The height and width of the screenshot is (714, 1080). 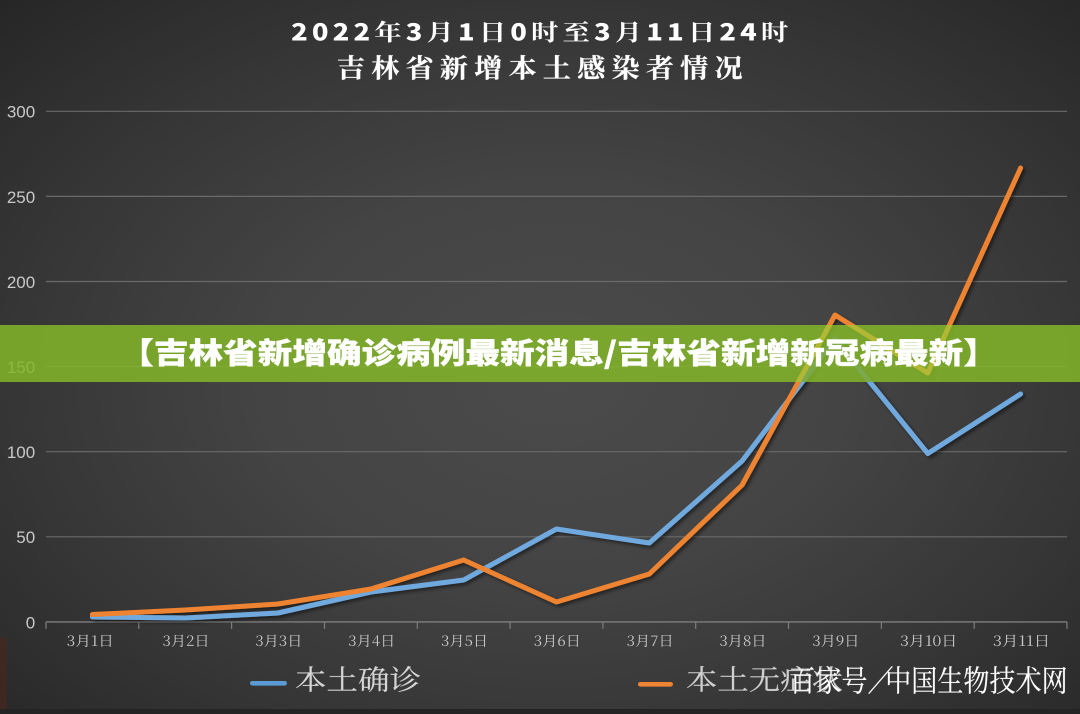 I want to click on svg-text: 300, so click(x=21, y=112).